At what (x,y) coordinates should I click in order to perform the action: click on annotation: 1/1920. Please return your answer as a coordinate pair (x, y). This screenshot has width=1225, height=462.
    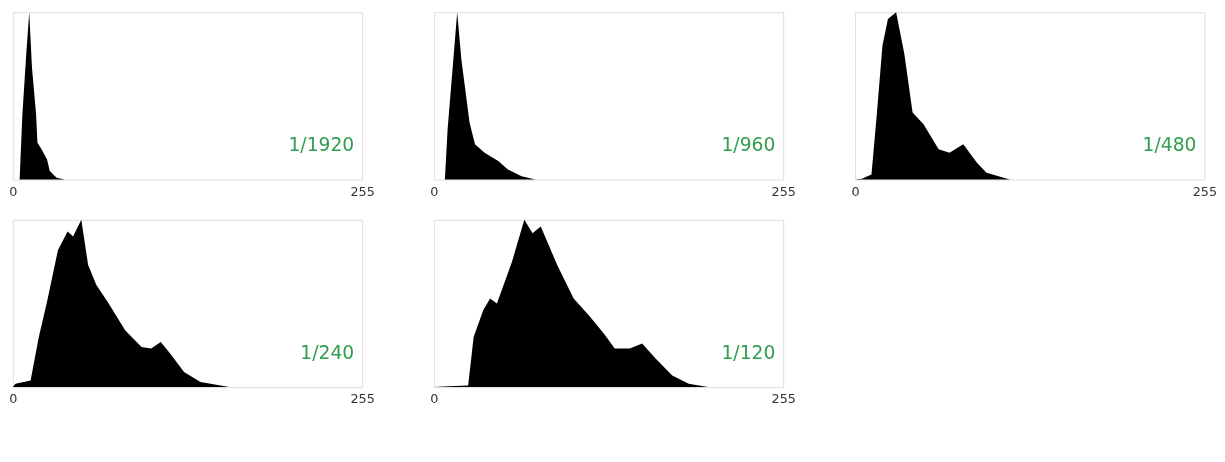
    Looking at the image, I should click on (321, 144).